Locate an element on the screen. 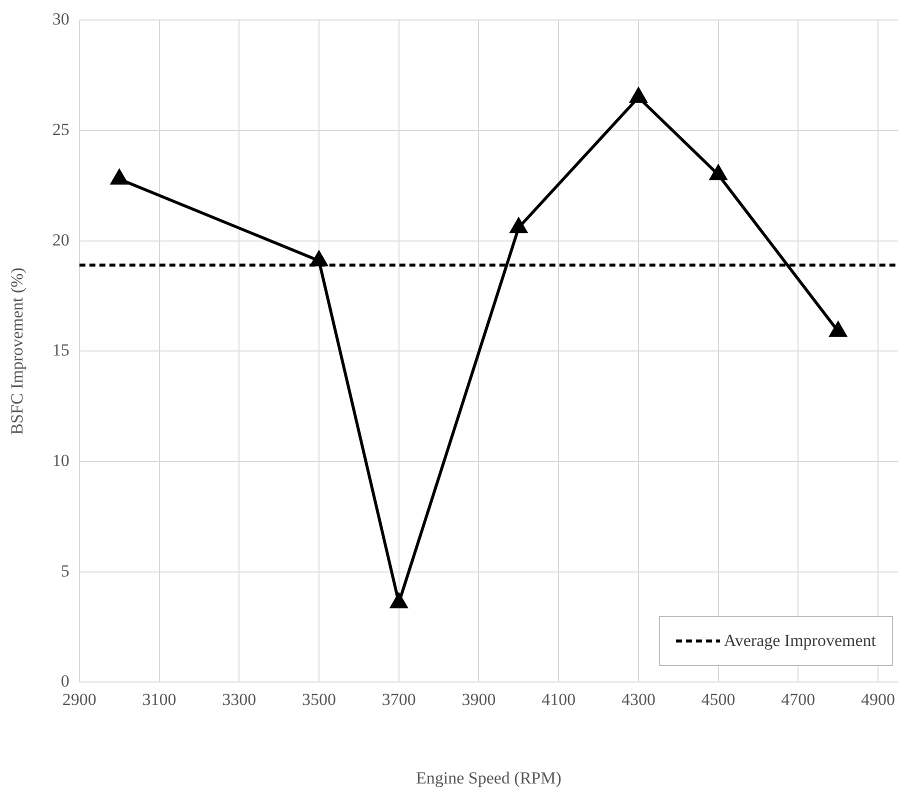 The width and height of the screenshot is (909, 801). y-axis-title: BSFC Improvement (%) is located at coordinates (17, 351).